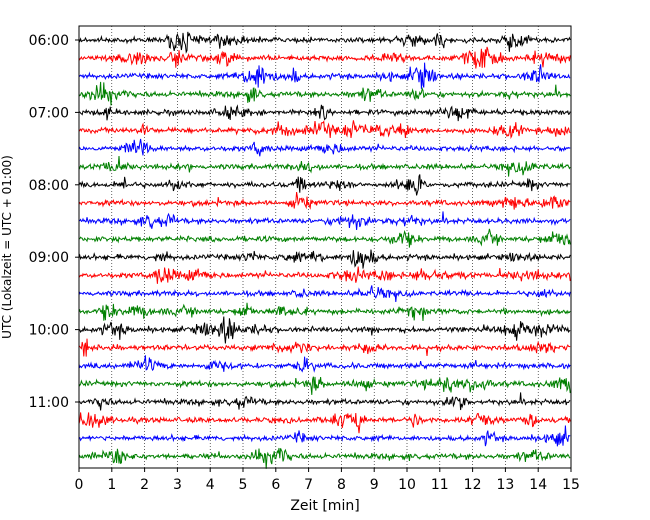 This screenshot has width=650, height=520. I want to click on x-tick-label: 12, so click(473, 485).